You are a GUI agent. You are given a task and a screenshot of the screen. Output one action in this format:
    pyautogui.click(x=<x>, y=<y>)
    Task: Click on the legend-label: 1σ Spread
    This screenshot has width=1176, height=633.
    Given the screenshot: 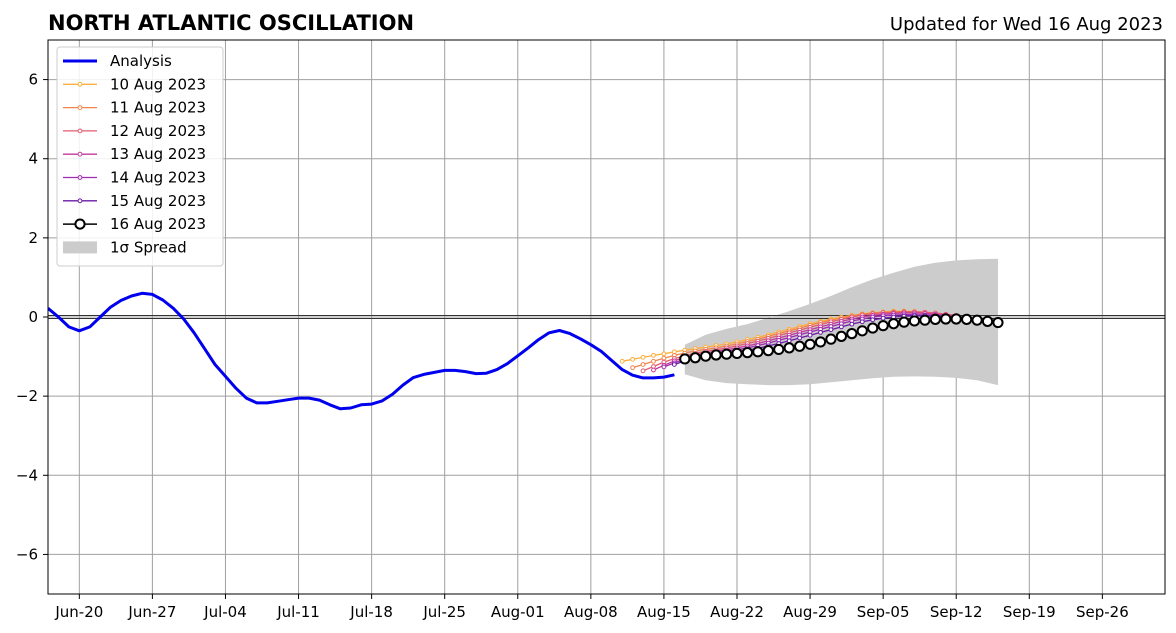 What is the action you would take?
    pyautogui.click(x=148, y=247)
    